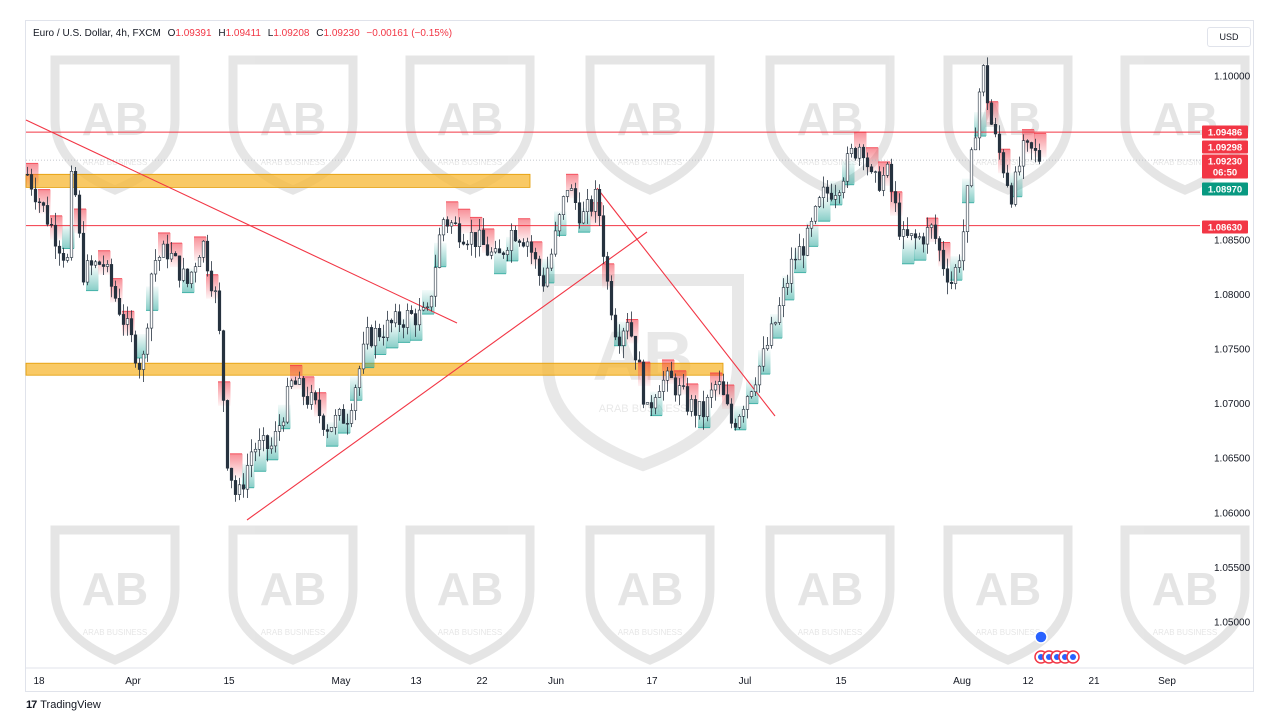 The width and height of the screenshot is (1280, 720). What do you see at coordinates (63, 705) in the screenshot?
I see `footer-brand: 17 TradingView` at bounding box center [63, 705].